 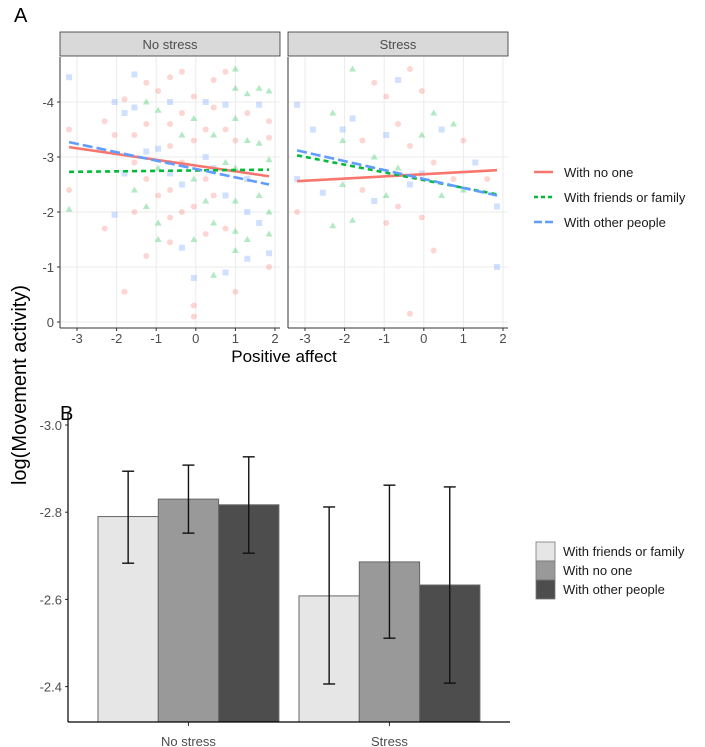 What do you see at coordinates (21, 16) in the screenshot?
I see `panel-a-label: A` at bounding box center [21, 16].